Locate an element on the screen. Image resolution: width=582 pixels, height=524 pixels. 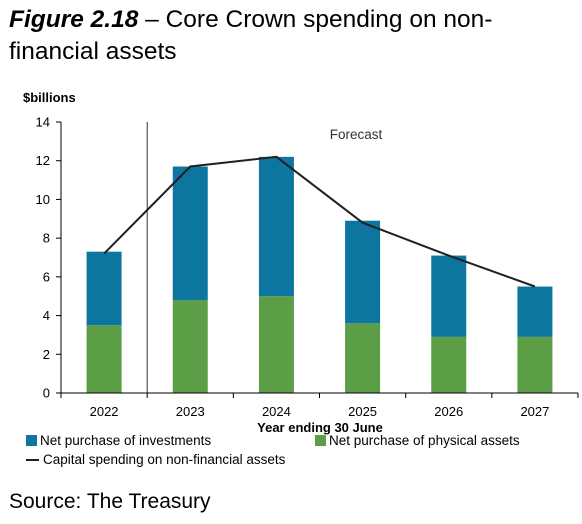
bar-physical-2027 is located at coordinates (535, 364).